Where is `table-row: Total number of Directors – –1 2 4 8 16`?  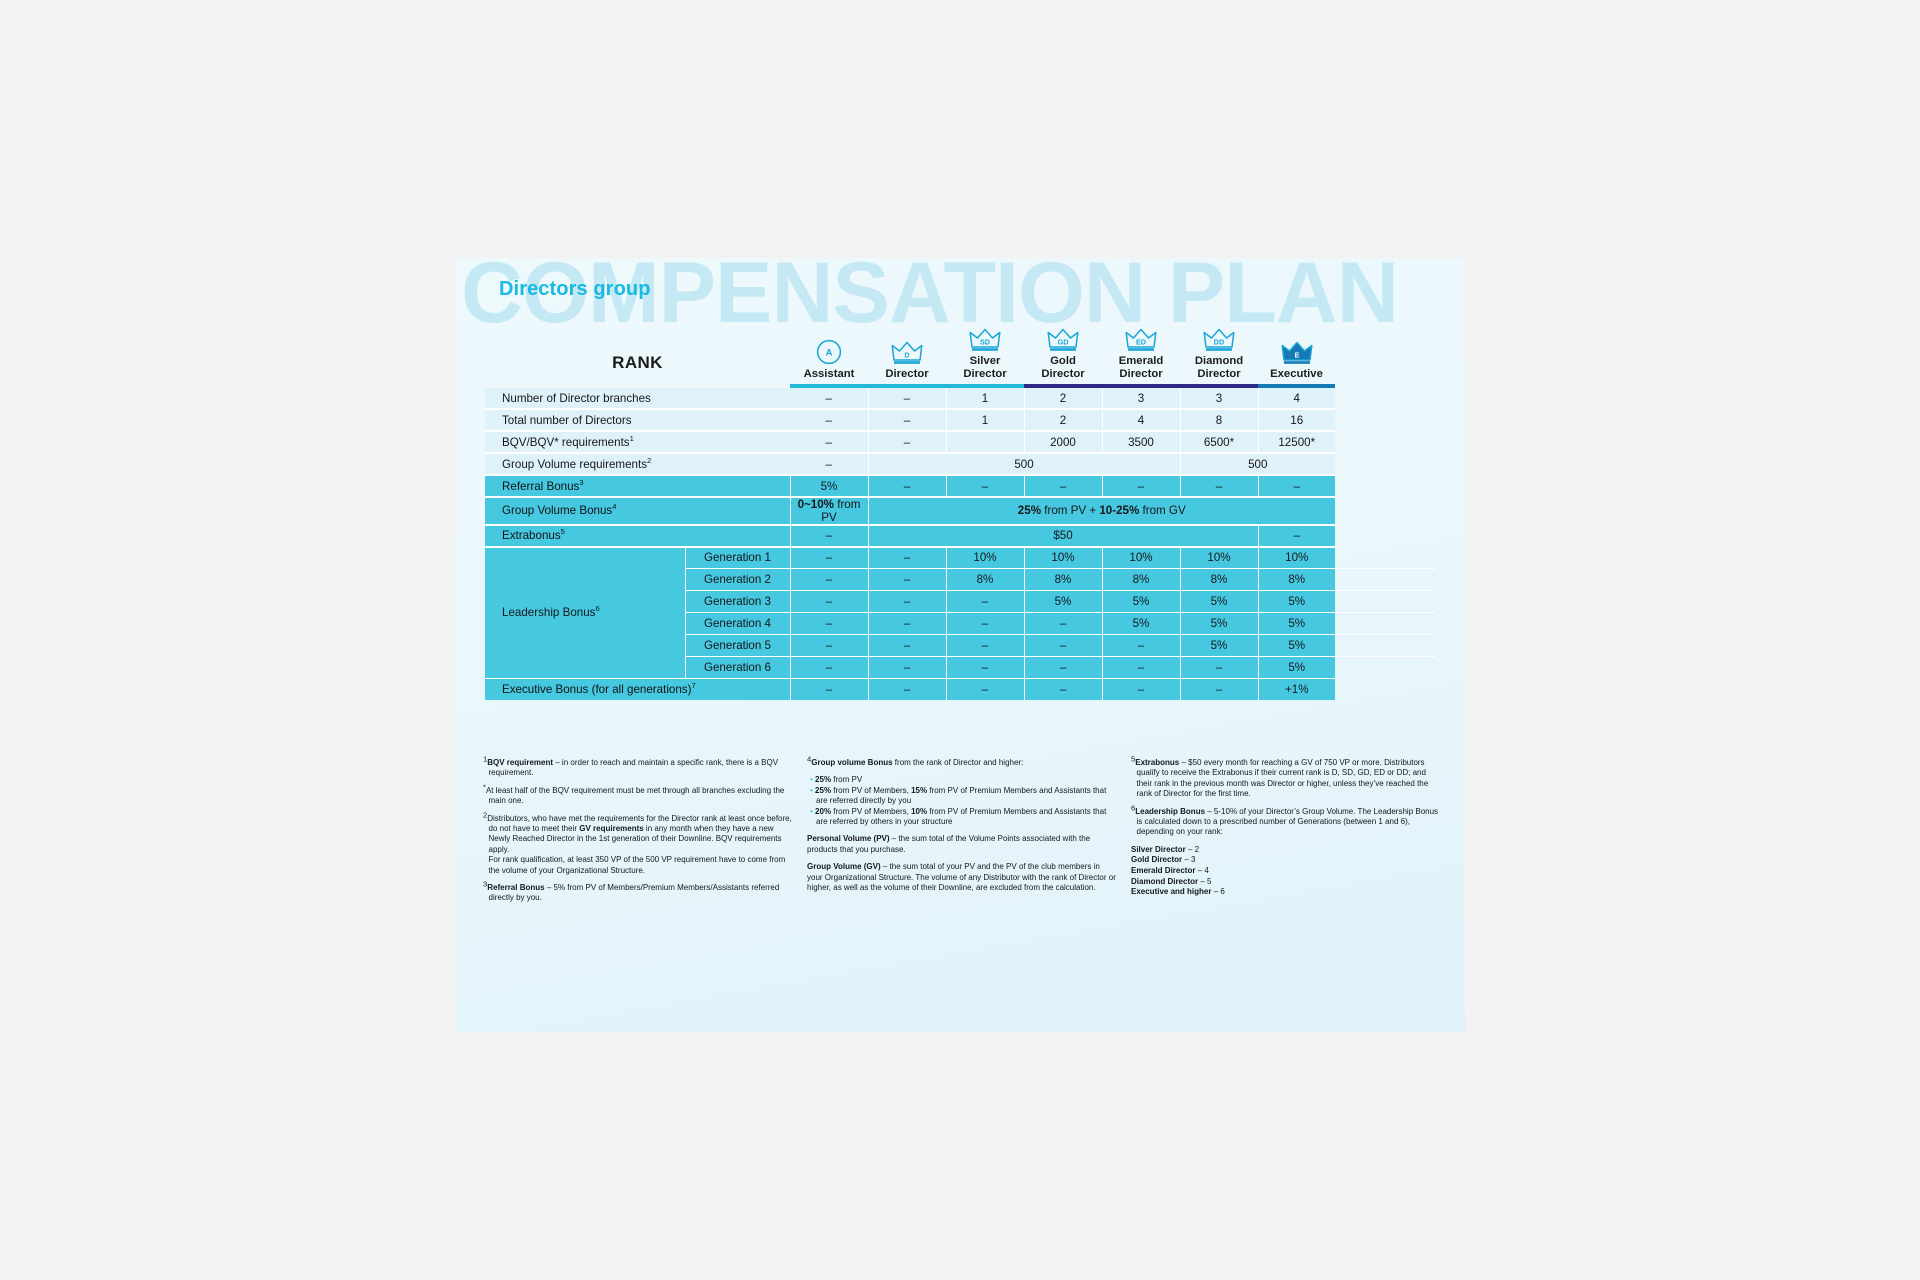 table-row: Total number of Directors – –1 2 4 8 16 is located at coordinates (960, 420).